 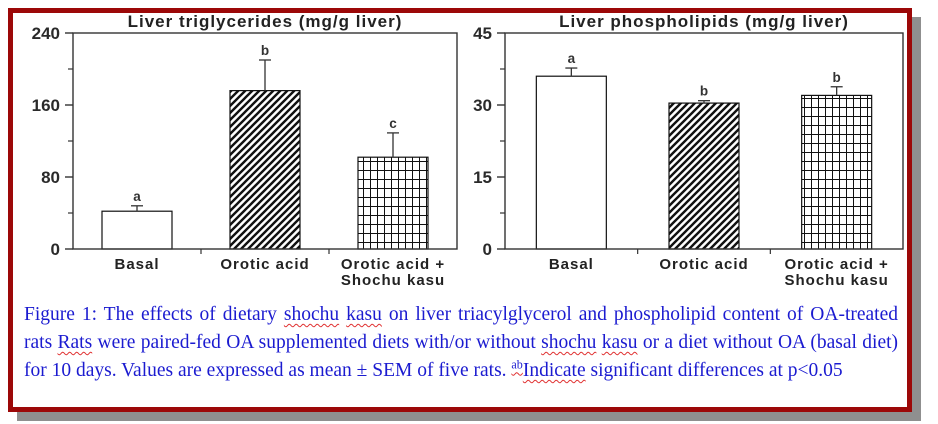 I want to click on caption-misspelled-word: ab, so click(x=517, y=364).